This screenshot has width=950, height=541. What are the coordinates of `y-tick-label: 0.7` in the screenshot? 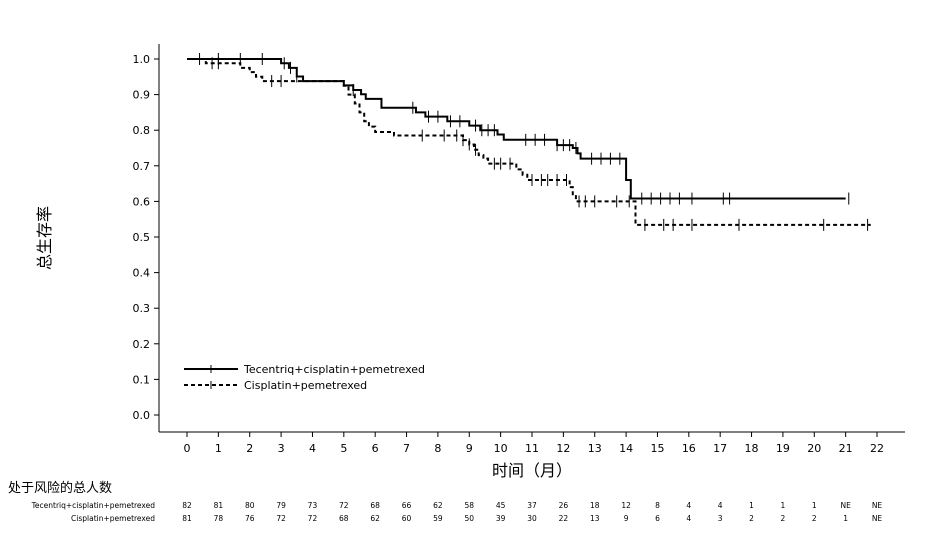 It's located at (142, 166).